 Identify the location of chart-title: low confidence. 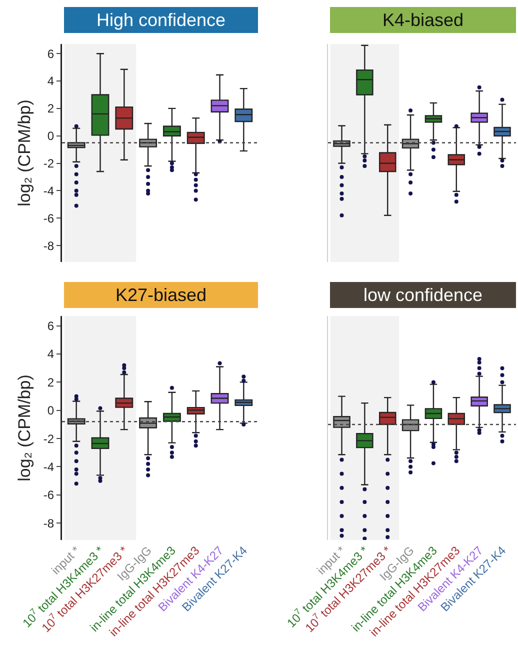
(423, 295).